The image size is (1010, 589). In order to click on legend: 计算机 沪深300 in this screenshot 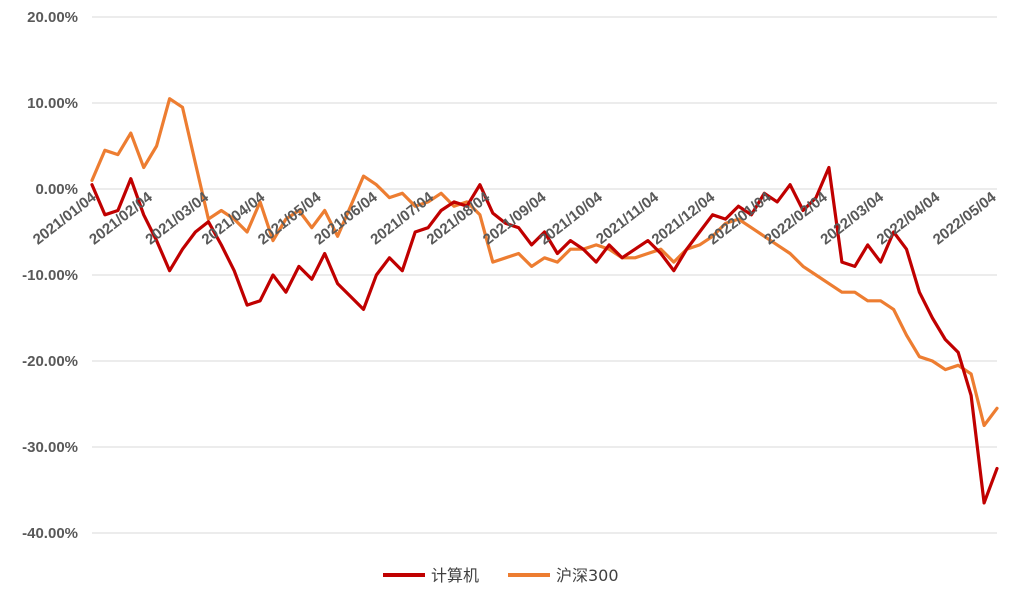, I will do `click(501, 575)`.